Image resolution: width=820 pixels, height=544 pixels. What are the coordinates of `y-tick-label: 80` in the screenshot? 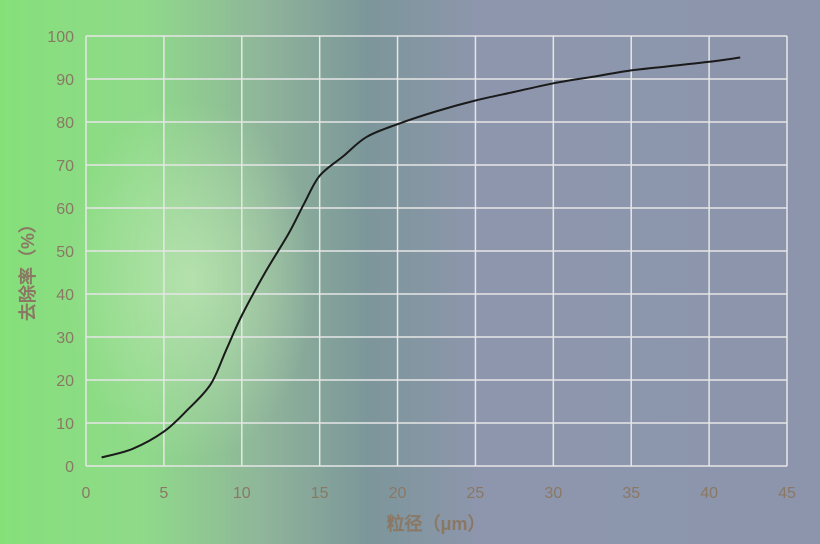 It's located at (65, 123).